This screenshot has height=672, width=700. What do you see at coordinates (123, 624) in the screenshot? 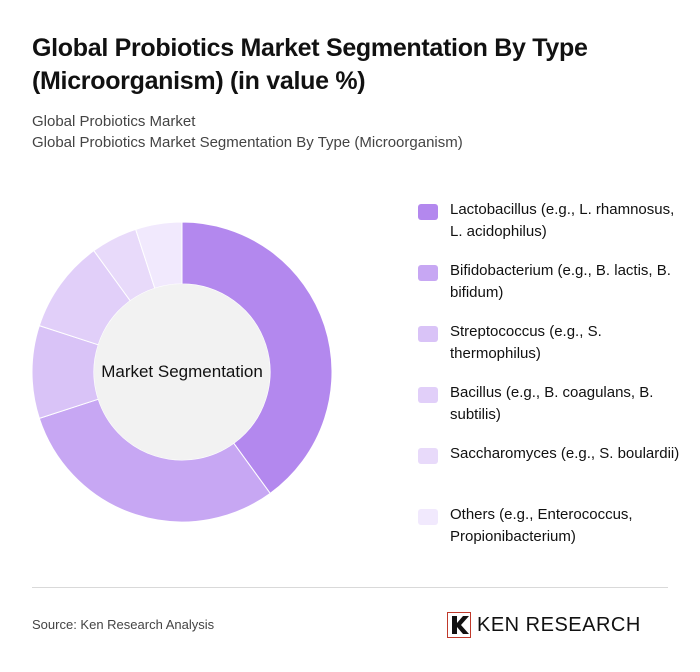
I see `source-note: Source: Ken Research Analysis` at bounding box center [123, 624].